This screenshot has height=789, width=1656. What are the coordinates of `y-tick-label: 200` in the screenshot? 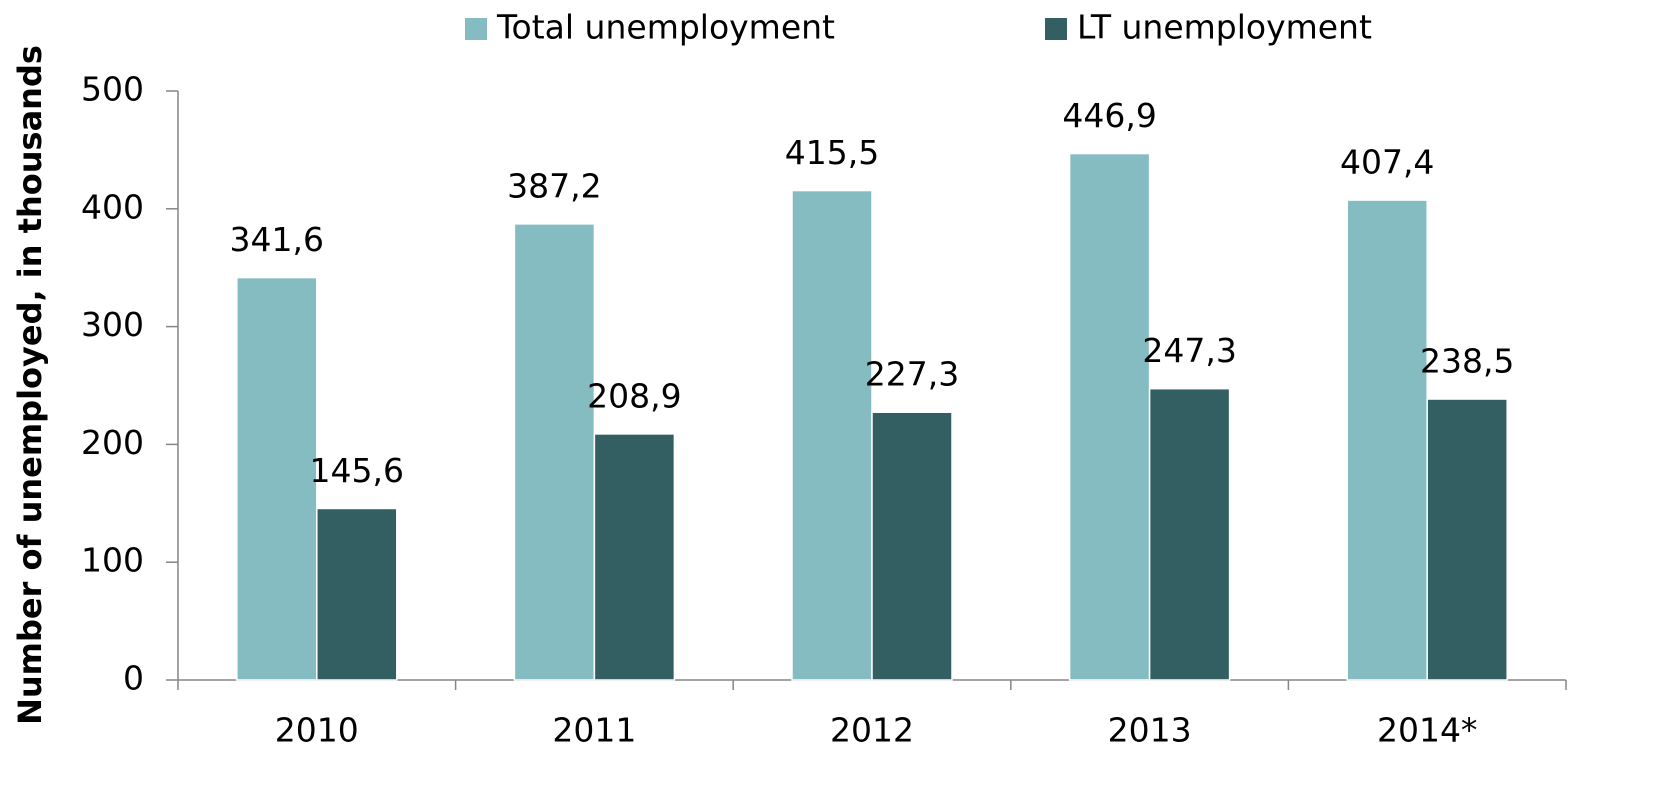 It's located at (112, 442).